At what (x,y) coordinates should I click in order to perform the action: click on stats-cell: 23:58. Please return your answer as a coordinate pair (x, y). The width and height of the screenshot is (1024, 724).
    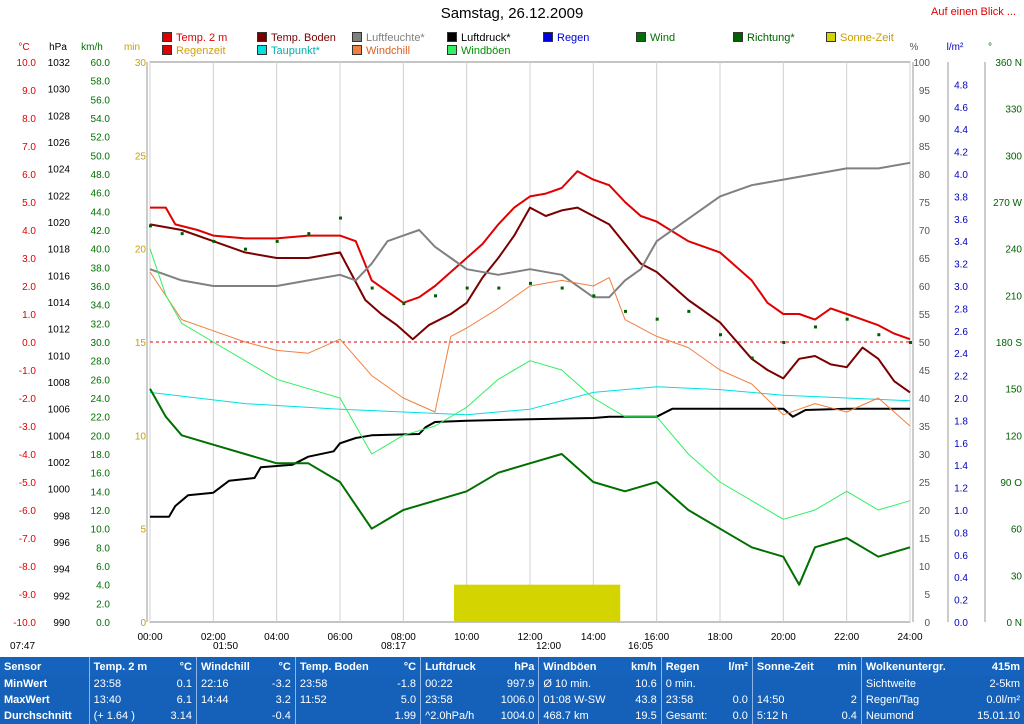
    Looking at the image, I should click on (125, 684).